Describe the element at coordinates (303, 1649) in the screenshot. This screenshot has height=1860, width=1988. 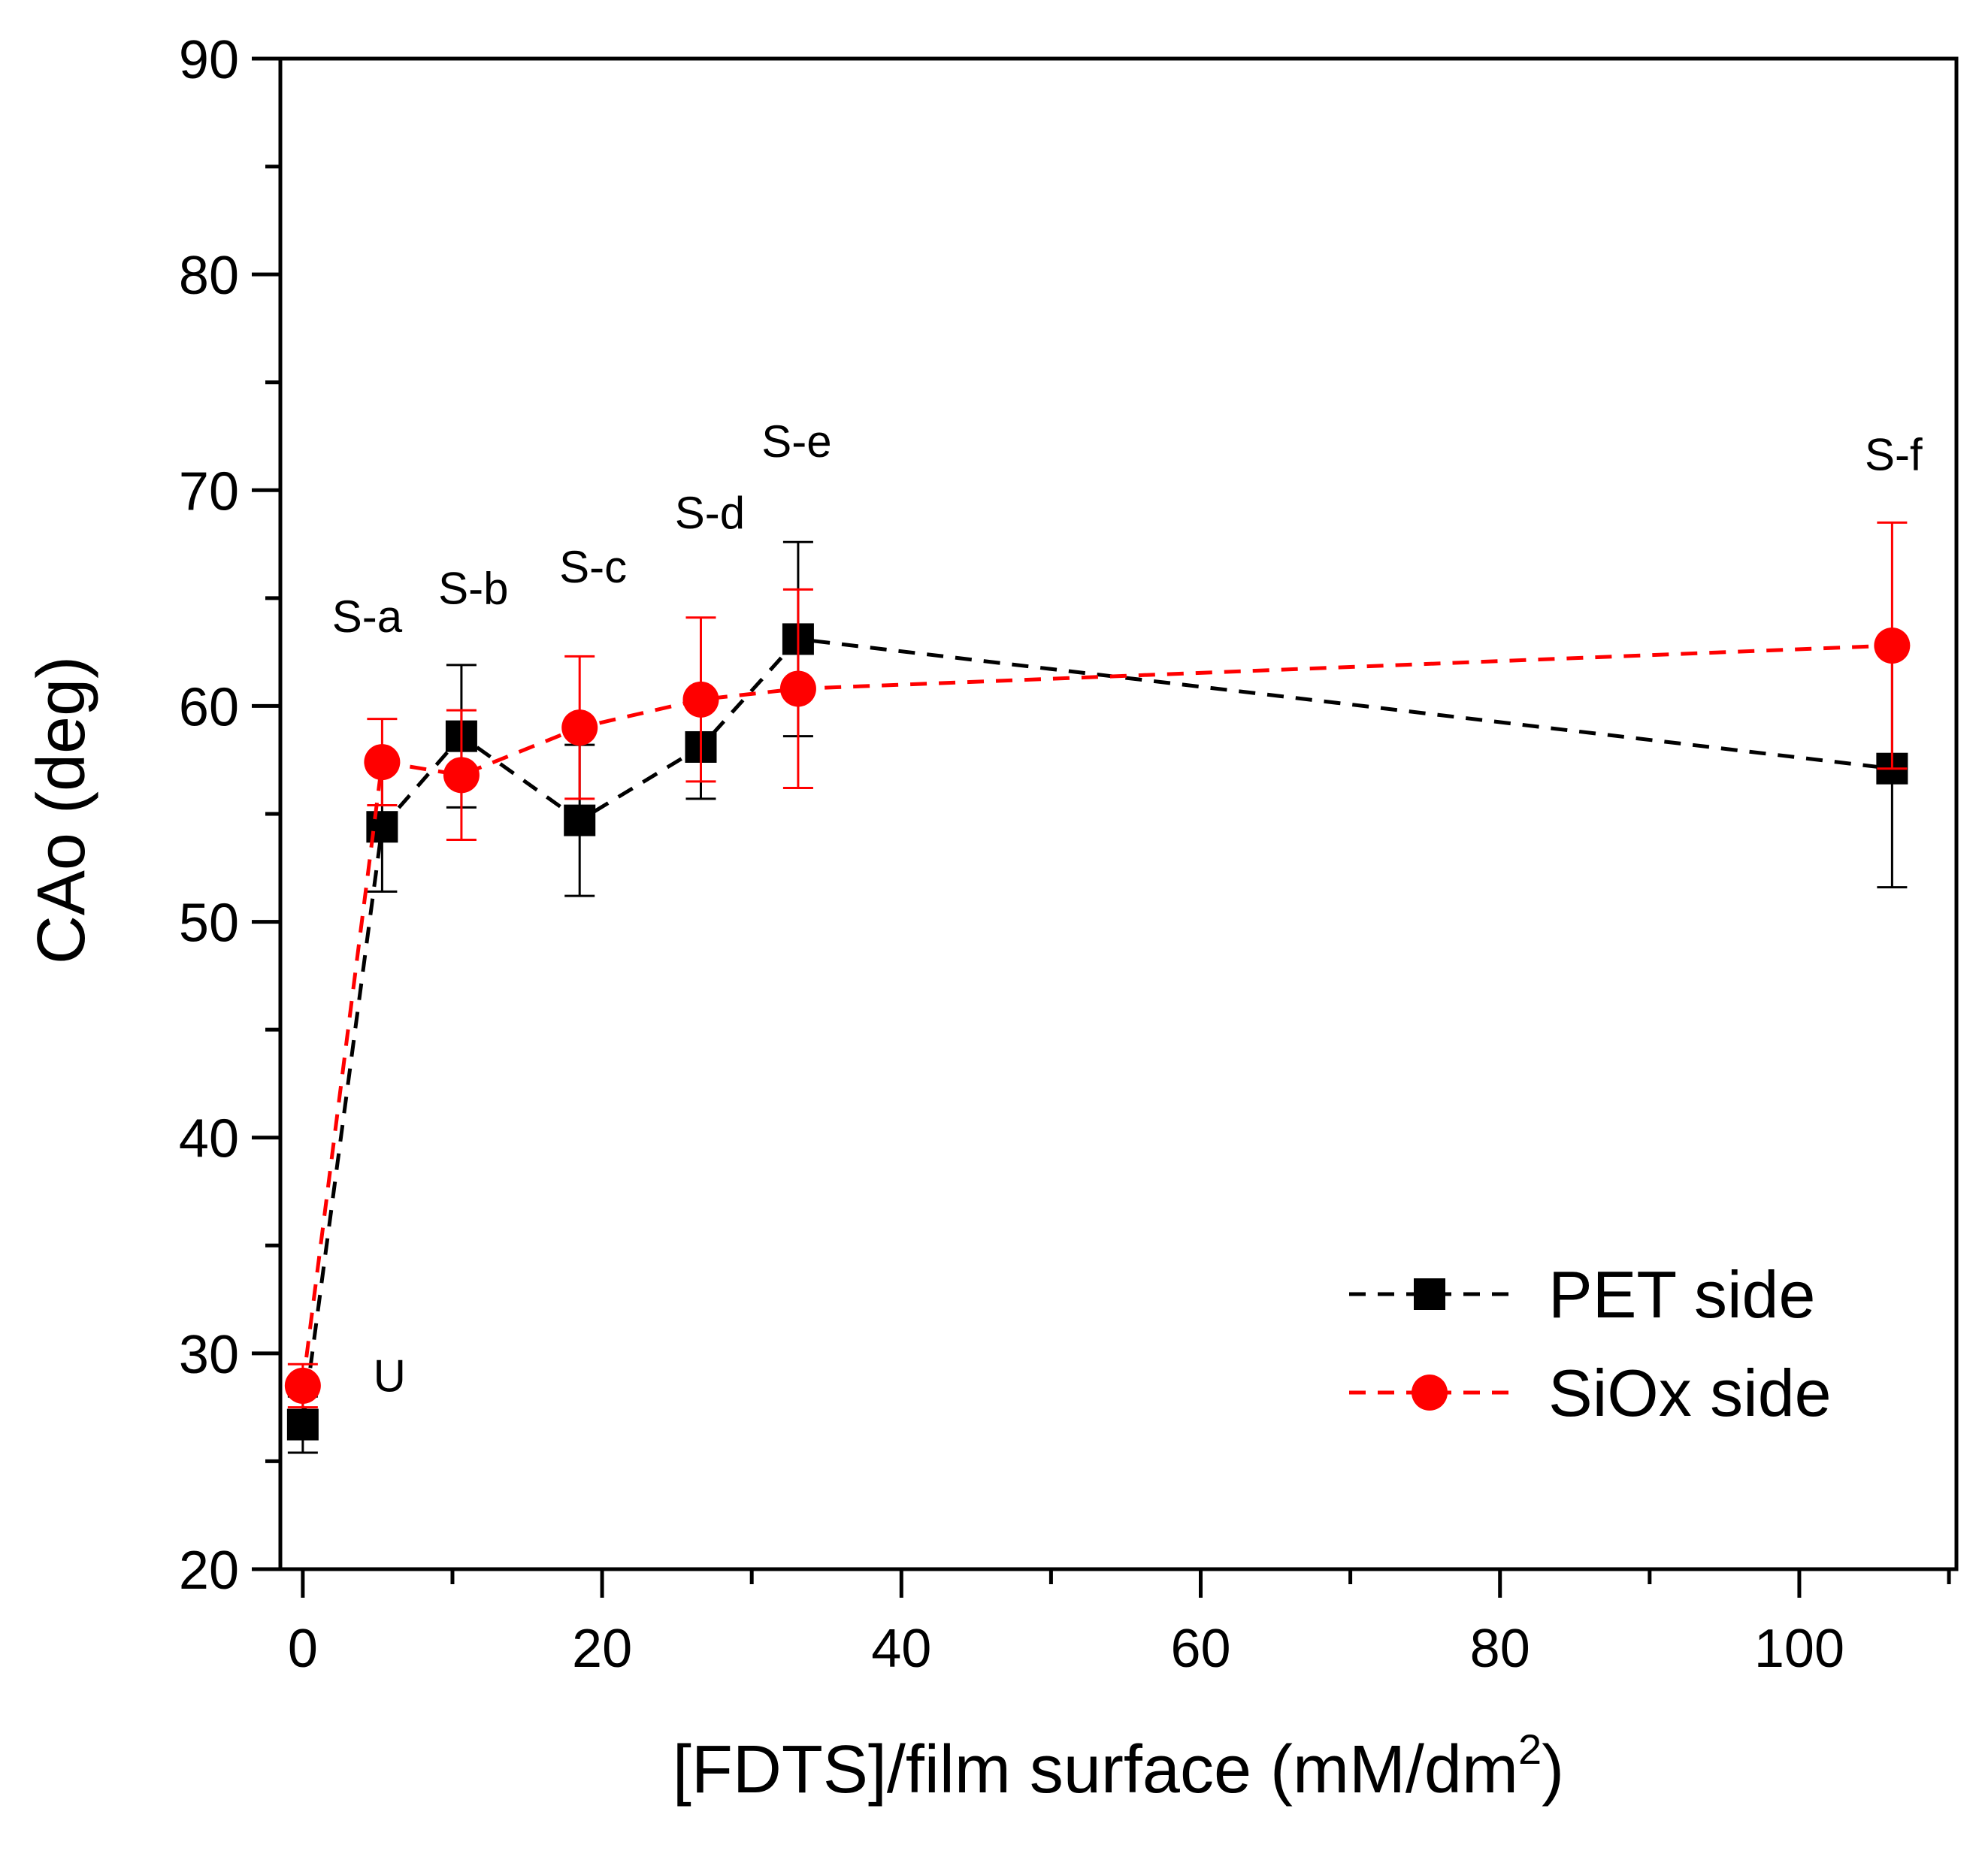
I see `x-tick-label: 0` at that location.